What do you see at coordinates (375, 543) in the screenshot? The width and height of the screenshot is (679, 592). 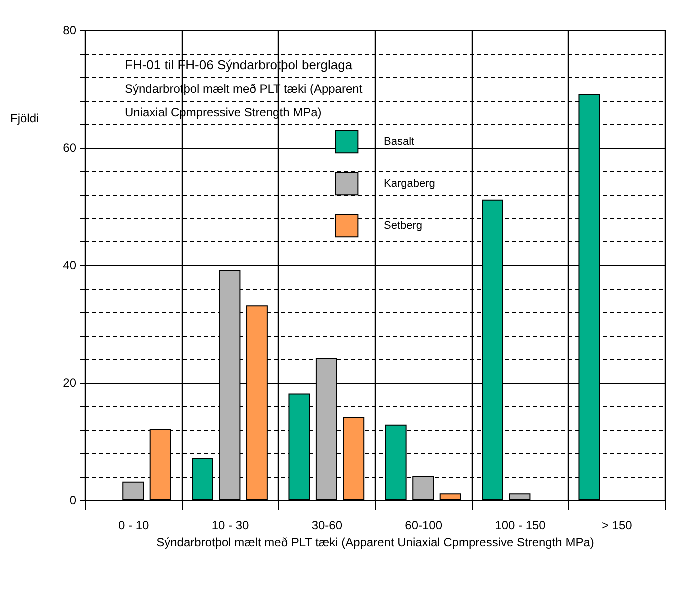 I see `x-axis-title: Sýndarbrotþol mælt með PLT tæki (Apparent Uniaxial Cpmpressive Strength MPa)` at bounding box center [375, 543].